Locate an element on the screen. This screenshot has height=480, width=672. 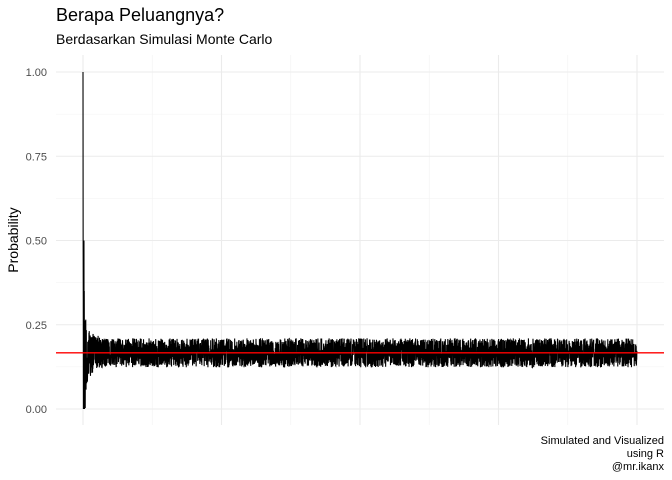
caption-line: Simulated and Visualized is located at coordinates (602, 441).